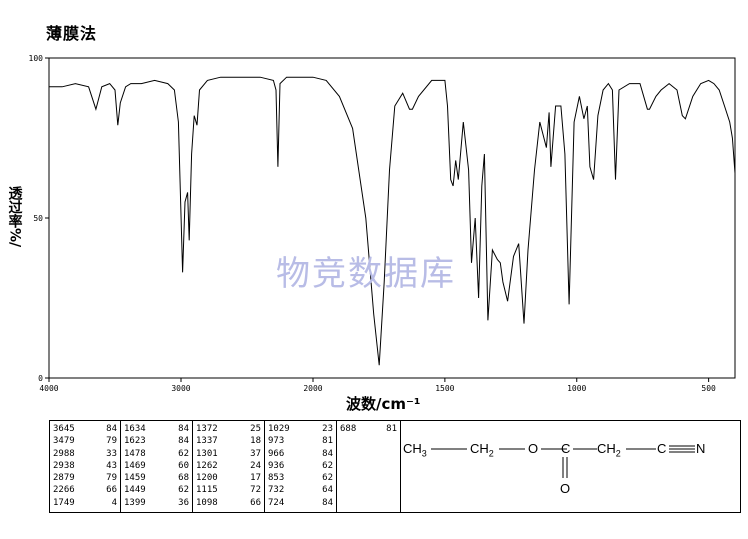 The image size is (748, 539). I want to click on peak-col-4: 1029 23 973 81 966 84 936 62 853 62 732 64 724 84, so click(300, 466).